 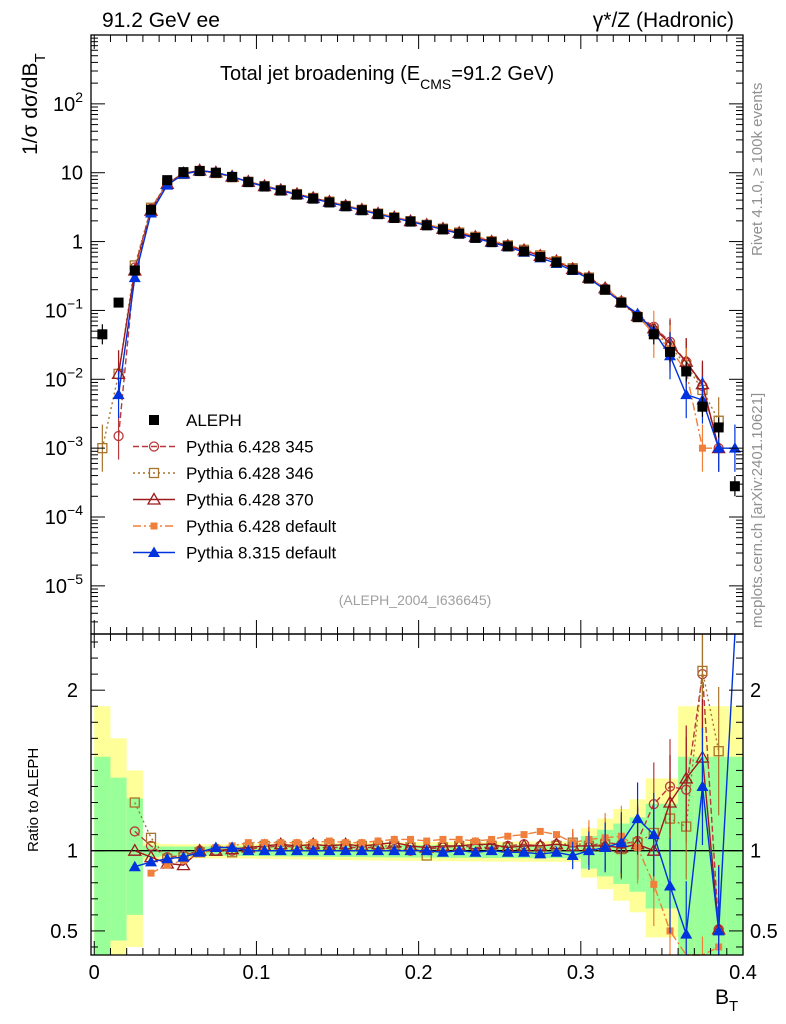 I want to click on legend-item: Pythia 6.428 370, so click(x=223, y=500).